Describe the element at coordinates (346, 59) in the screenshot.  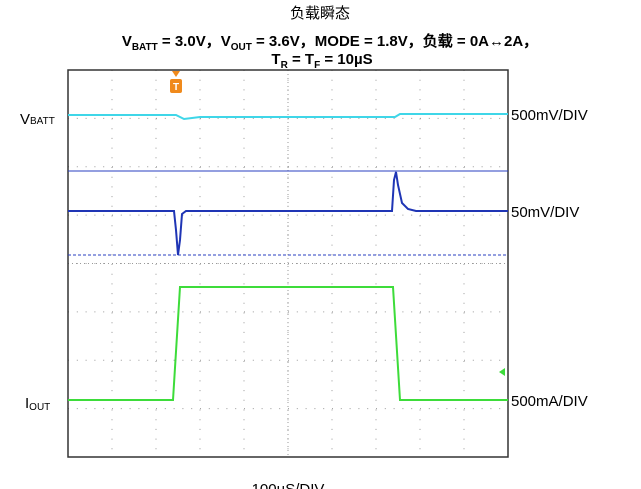
I see `text: = 10µS` at that location.